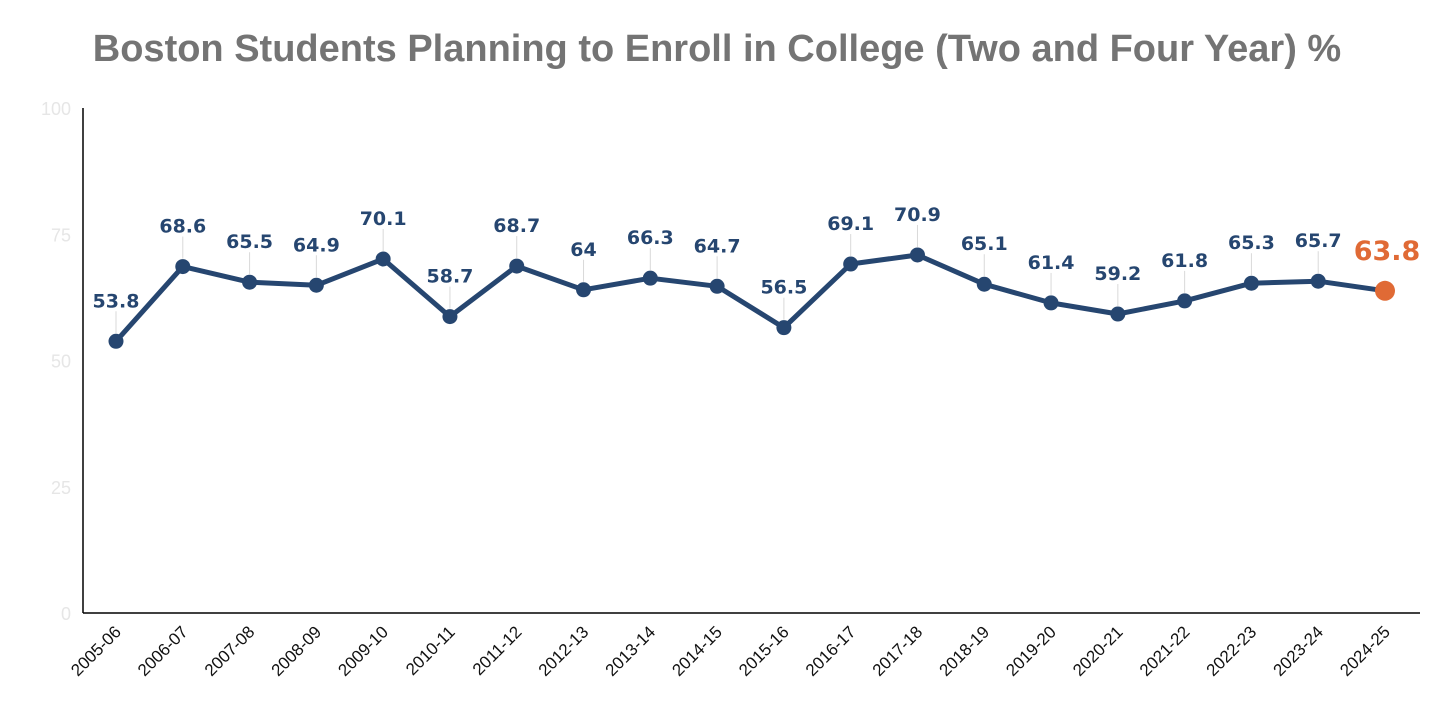 Image resolution: width=1456 pixels, height=726 pixels. I want to click on x-tick-label: 2023-24, so click(1298, 651).